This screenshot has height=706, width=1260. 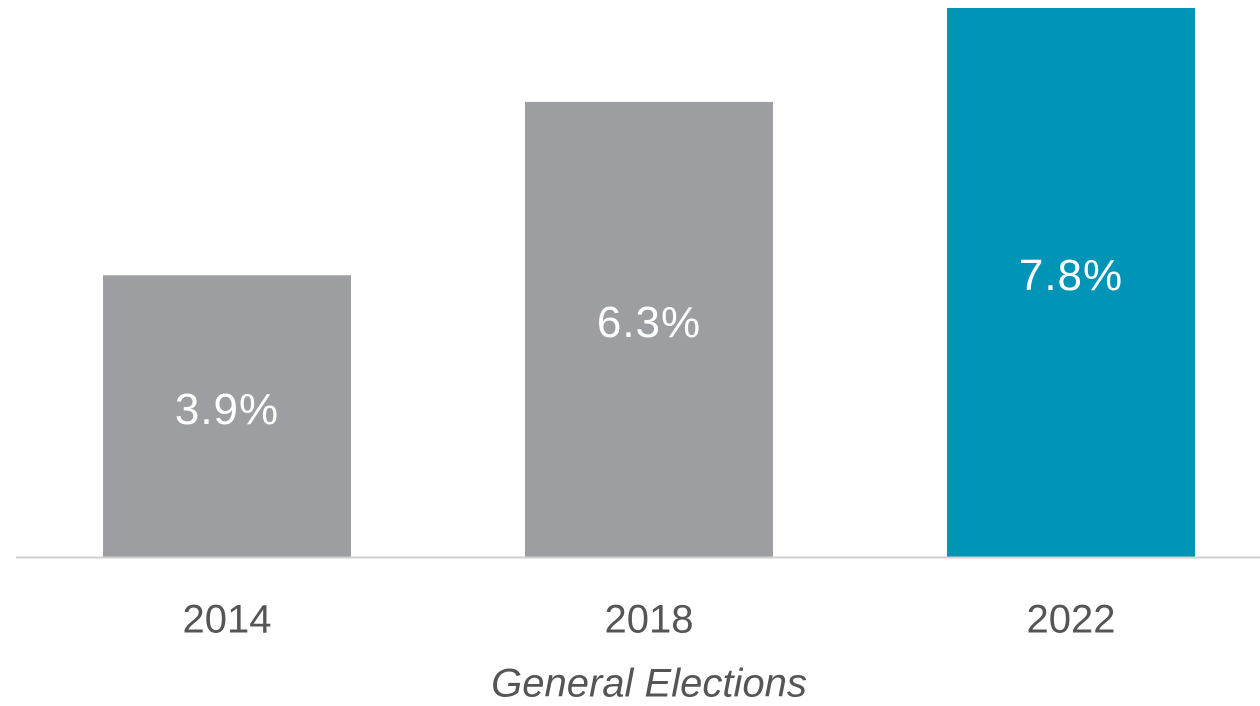 I want to click on data-label: 6.3%, so click(x=649, y=322).